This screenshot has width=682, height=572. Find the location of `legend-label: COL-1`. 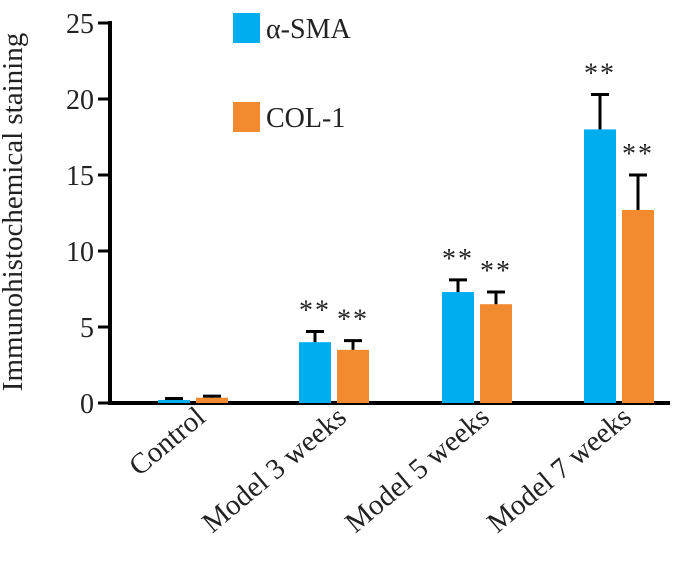

legend-label: COL-1 is located at coordinates (305, 118).